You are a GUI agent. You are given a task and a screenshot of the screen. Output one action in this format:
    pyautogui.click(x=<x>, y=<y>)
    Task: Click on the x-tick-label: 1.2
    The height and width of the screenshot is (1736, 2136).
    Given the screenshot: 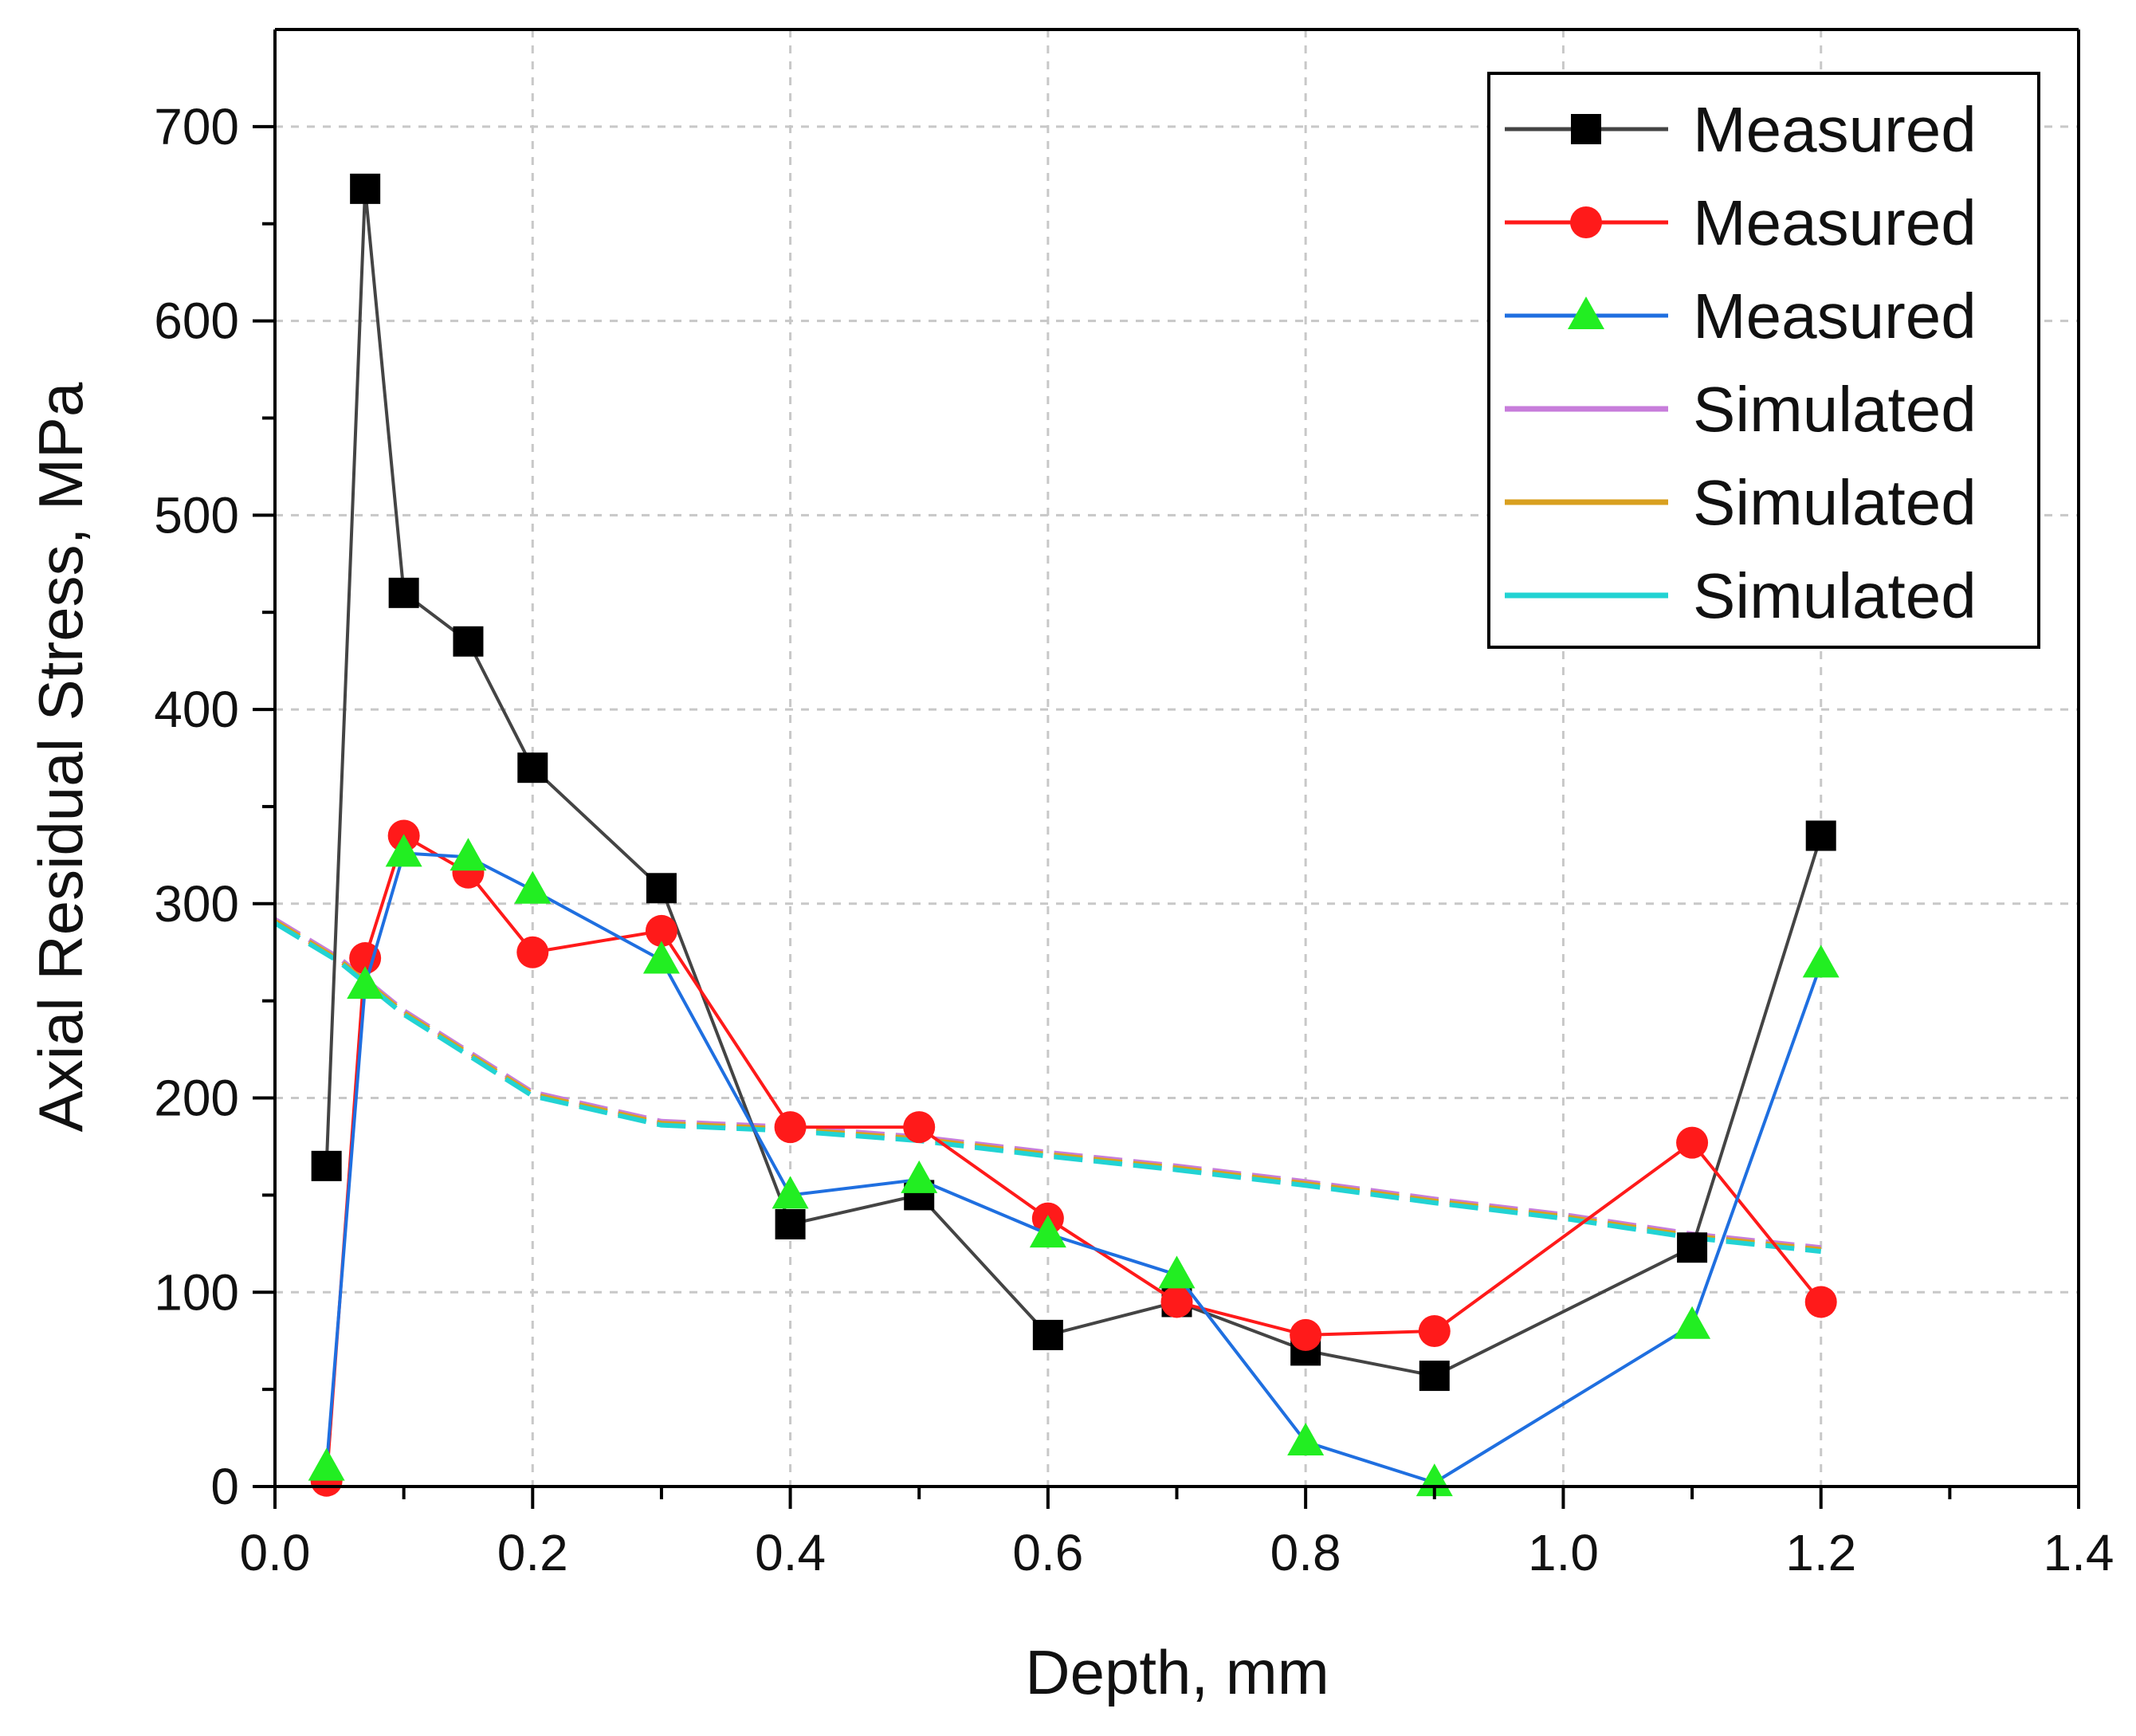 What is the action you would take?
    pyautogui.click(x=1820, y=1552)
    